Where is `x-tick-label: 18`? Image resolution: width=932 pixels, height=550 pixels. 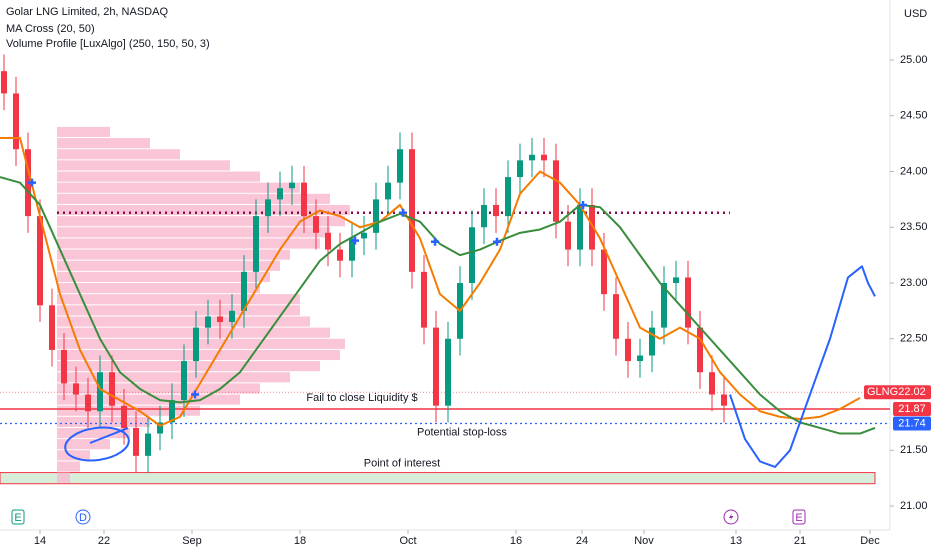
x-tick-label: 18 is located at coordinates (300, 541).